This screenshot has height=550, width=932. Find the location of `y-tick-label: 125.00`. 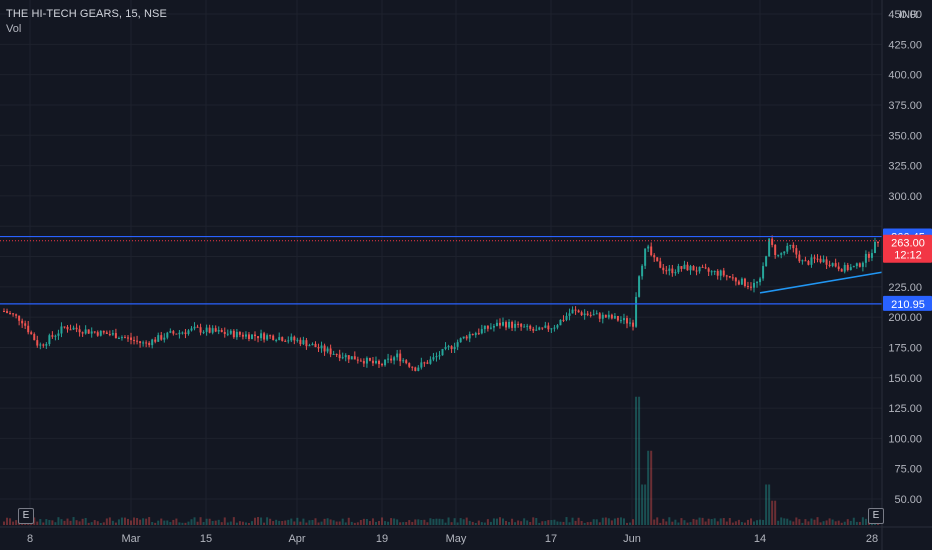

y-tick-label: 125.00 is located at coordinates (905, 409).